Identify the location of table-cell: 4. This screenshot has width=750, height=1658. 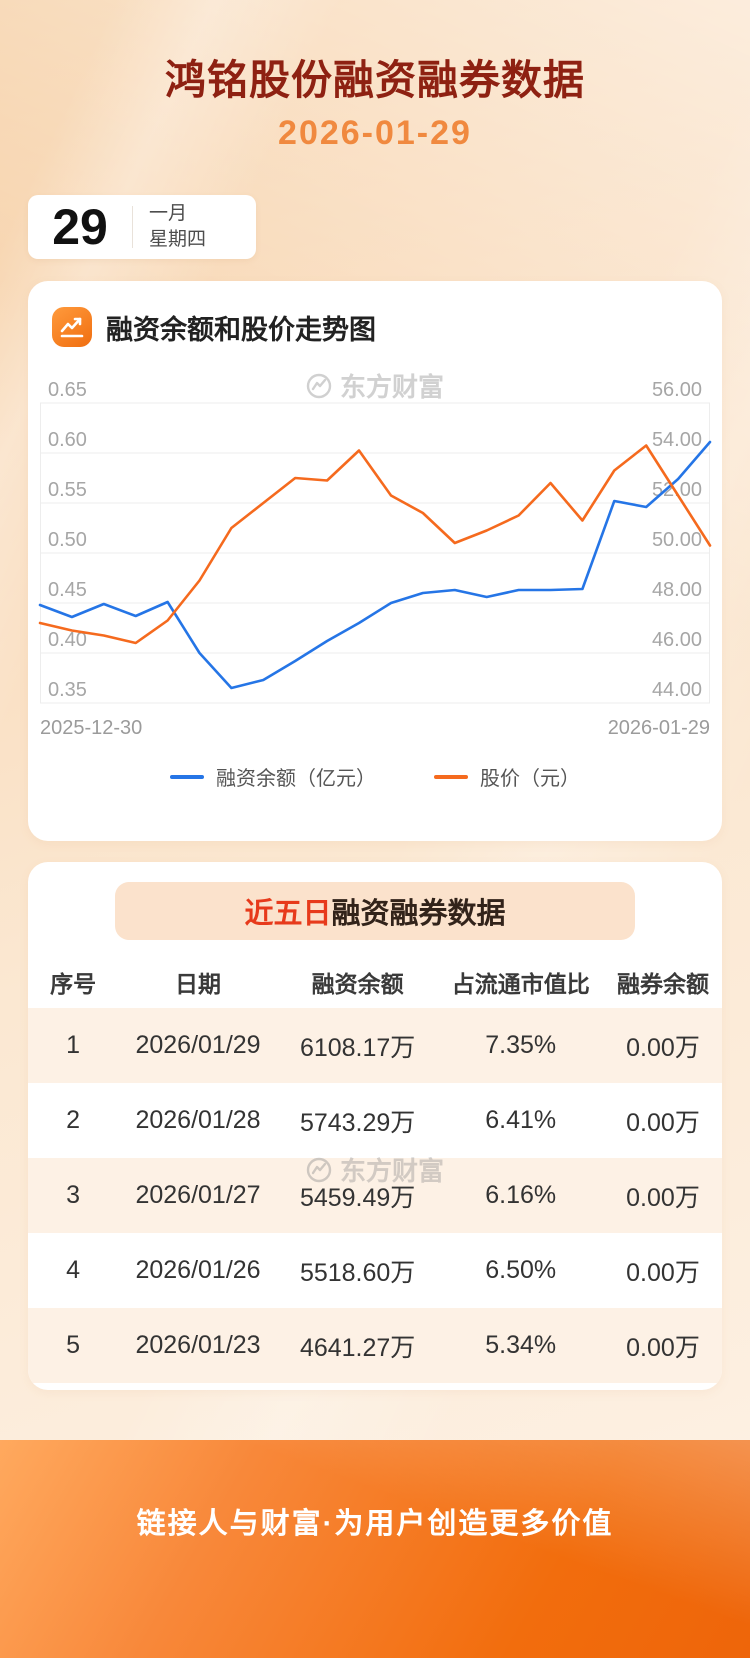
(73, 1270).